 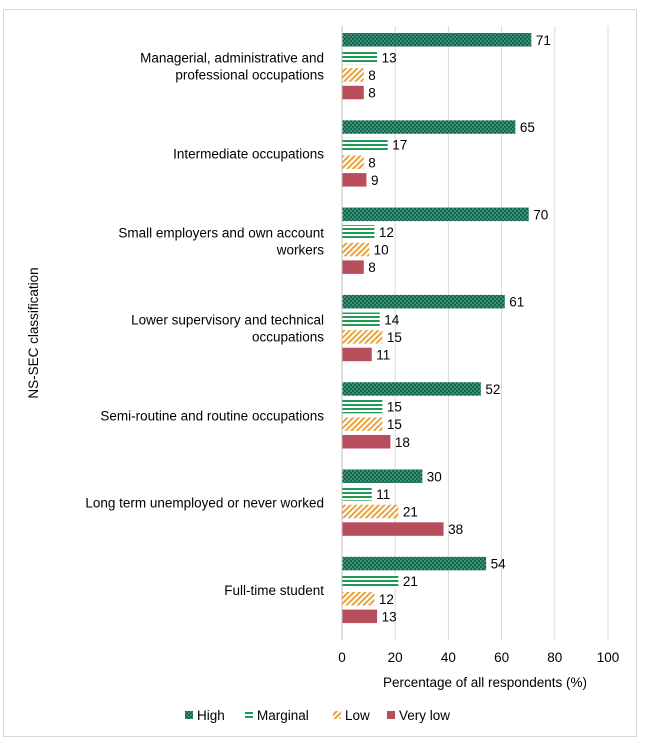 I want to click on category-label: Intermediate occupations, so click(x=248, y=153).